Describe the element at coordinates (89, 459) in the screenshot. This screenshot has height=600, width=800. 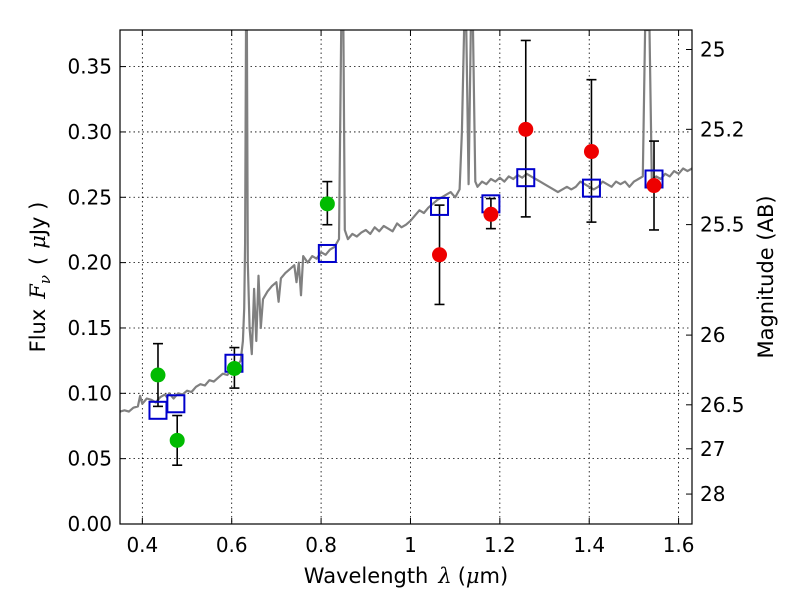
I see `y-tick-label: 0.05` at that location.